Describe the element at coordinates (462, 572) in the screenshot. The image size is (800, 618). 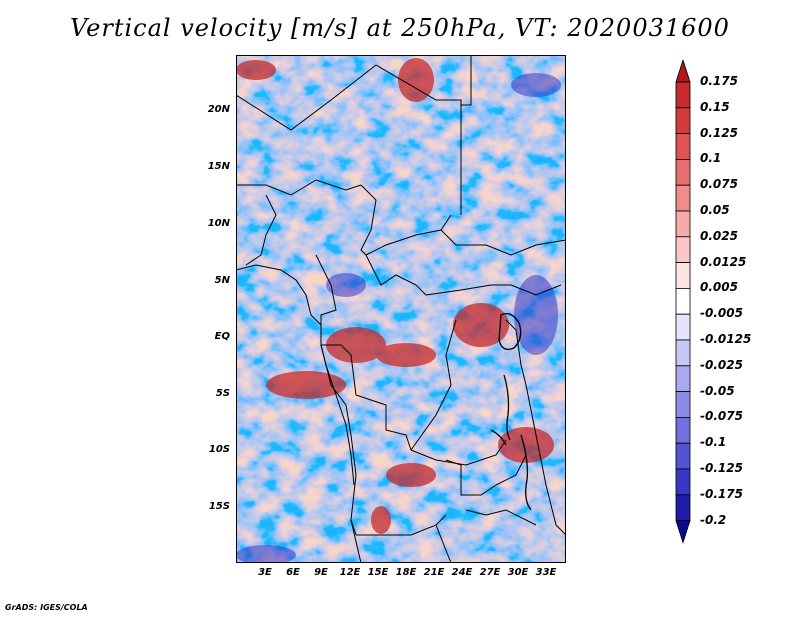
I see `lon-label-24e: 24E` at that location.